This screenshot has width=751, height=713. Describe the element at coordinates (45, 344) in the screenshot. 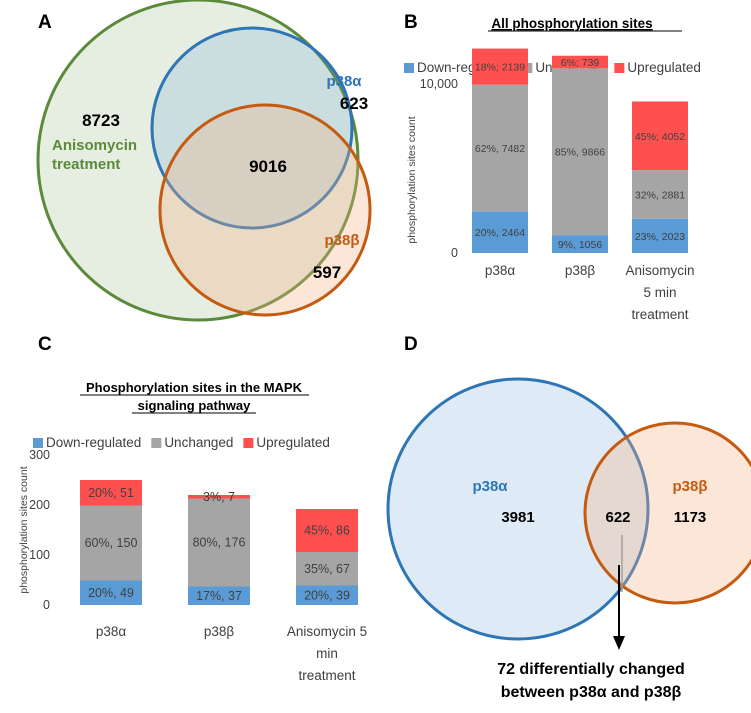

I see `panel-c-letter: C` at that location.